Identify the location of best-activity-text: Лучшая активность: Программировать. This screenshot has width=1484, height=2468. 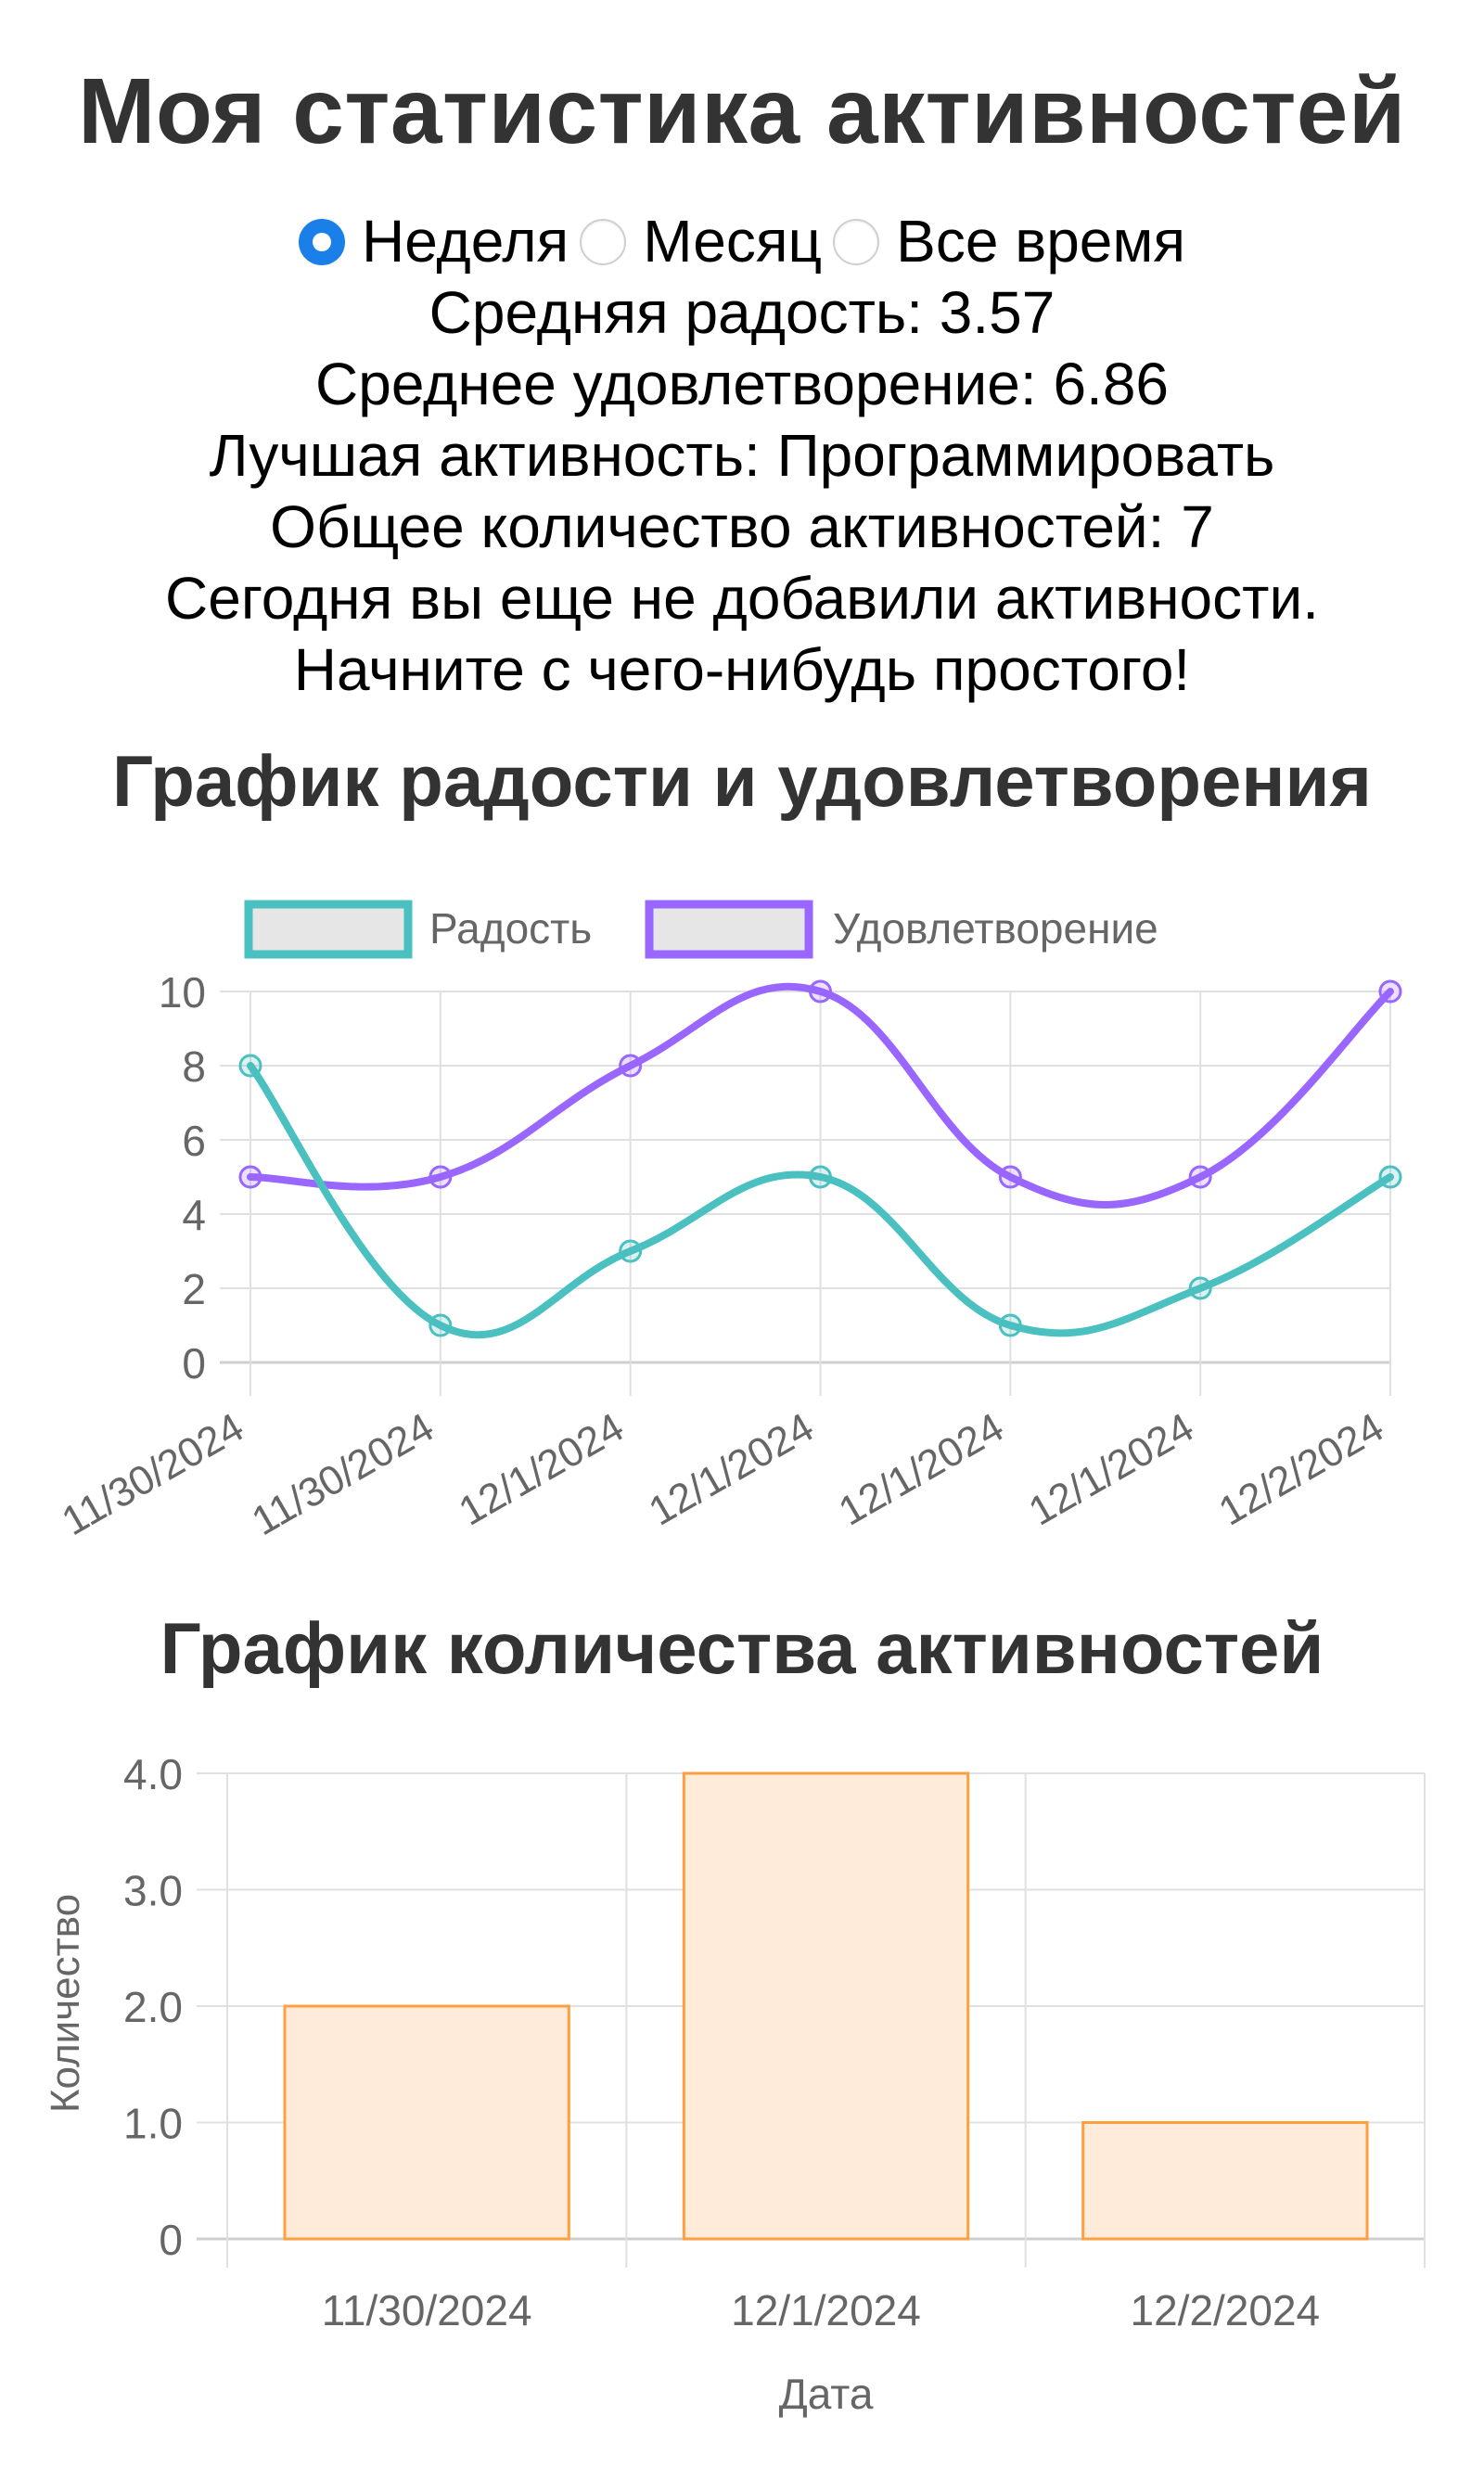
(742, 455).